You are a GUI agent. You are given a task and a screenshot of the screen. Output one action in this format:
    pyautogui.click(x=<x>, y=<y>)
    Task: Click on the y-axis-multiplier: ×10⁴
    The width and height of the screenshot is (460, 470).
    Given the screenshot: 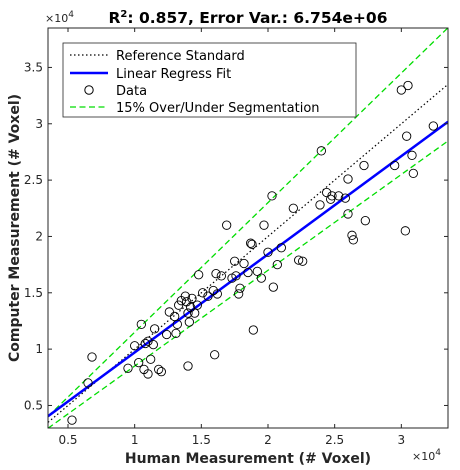 What is the action you would take?
    pyautogui.click(x=59, y=17)
    